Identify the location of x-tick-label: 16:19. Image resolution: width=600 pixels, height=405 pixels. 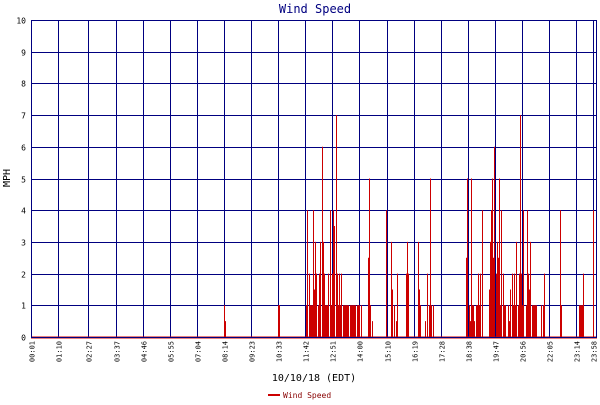
(416, 351).